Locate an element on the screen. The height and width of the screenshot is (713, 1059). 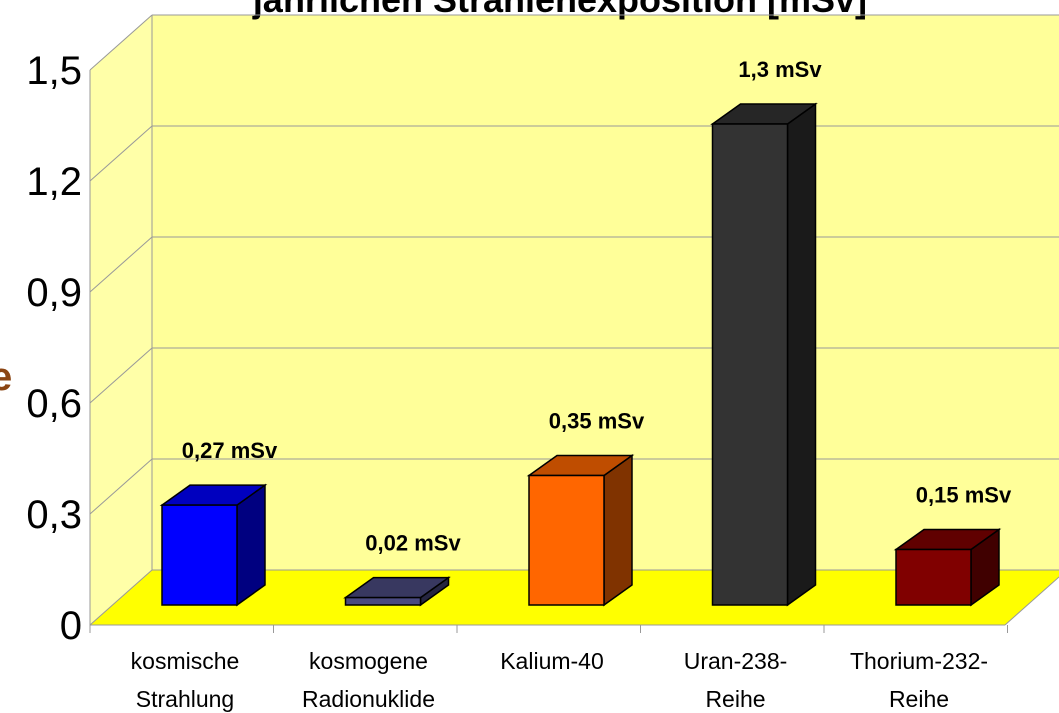
x-tick-label: kosmische Strahlung is located at coordinates (185, 680).